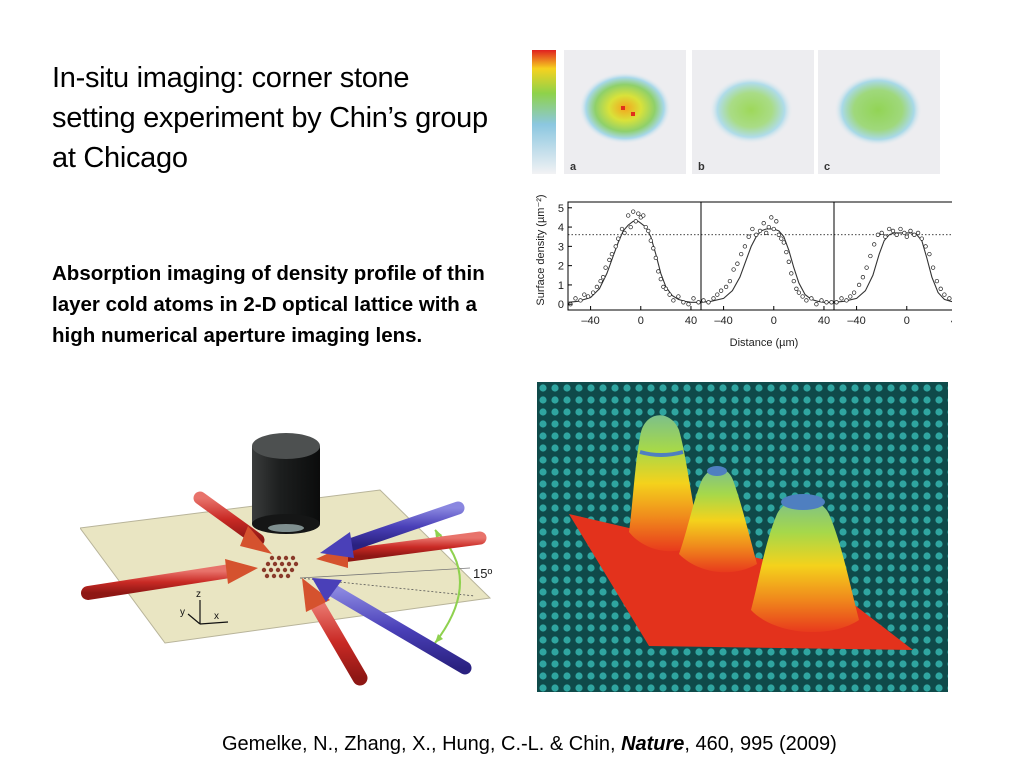  What do you see at coordinates (198, 594) in the screenshot?
I see `axis-label-z: z` at bounding box center [198, 594].